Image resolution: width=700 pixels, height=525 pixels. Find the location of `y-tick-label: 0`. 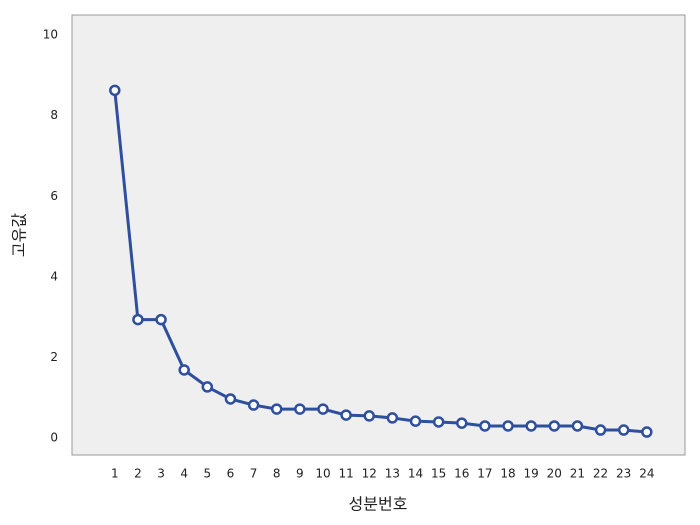

y-tick-label: 0 is located at coordinates (54, 438).